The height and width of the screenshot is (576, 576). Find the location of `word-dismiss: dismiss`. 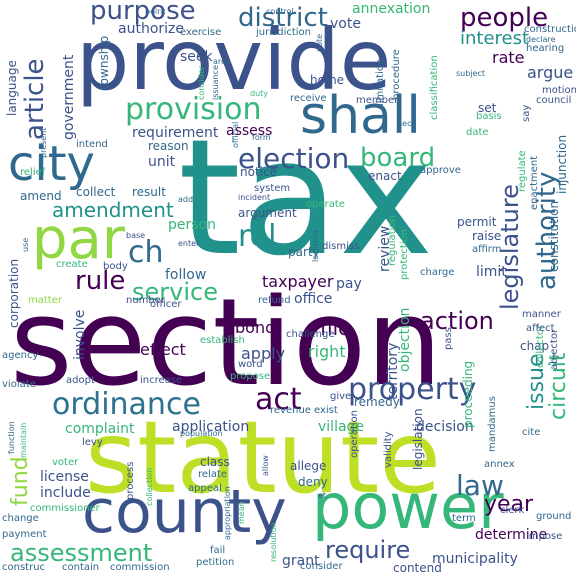

word-dismiss: dismiss is located at coordinates (341, 246).